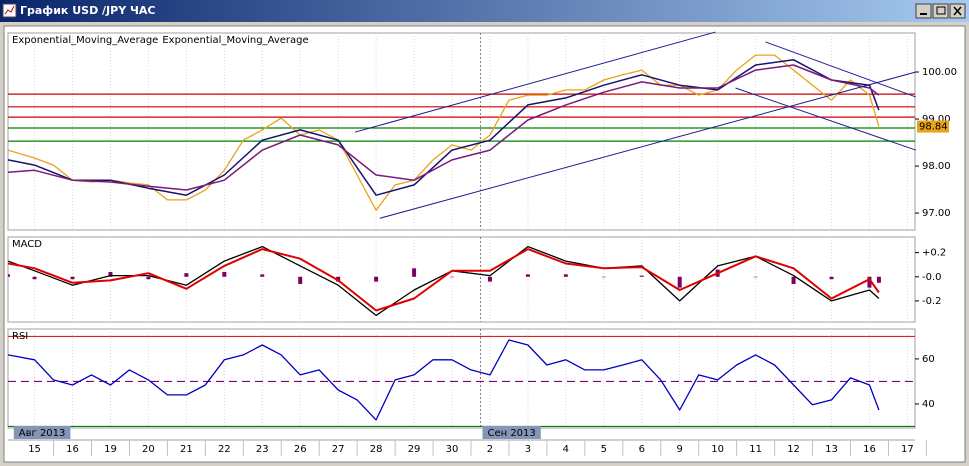 This screenshot has width=969, height=466. What do you see at coordinates (9, 10) in the screenshot?
I see `window-icon-glyph` at bounding box center [9, 10].